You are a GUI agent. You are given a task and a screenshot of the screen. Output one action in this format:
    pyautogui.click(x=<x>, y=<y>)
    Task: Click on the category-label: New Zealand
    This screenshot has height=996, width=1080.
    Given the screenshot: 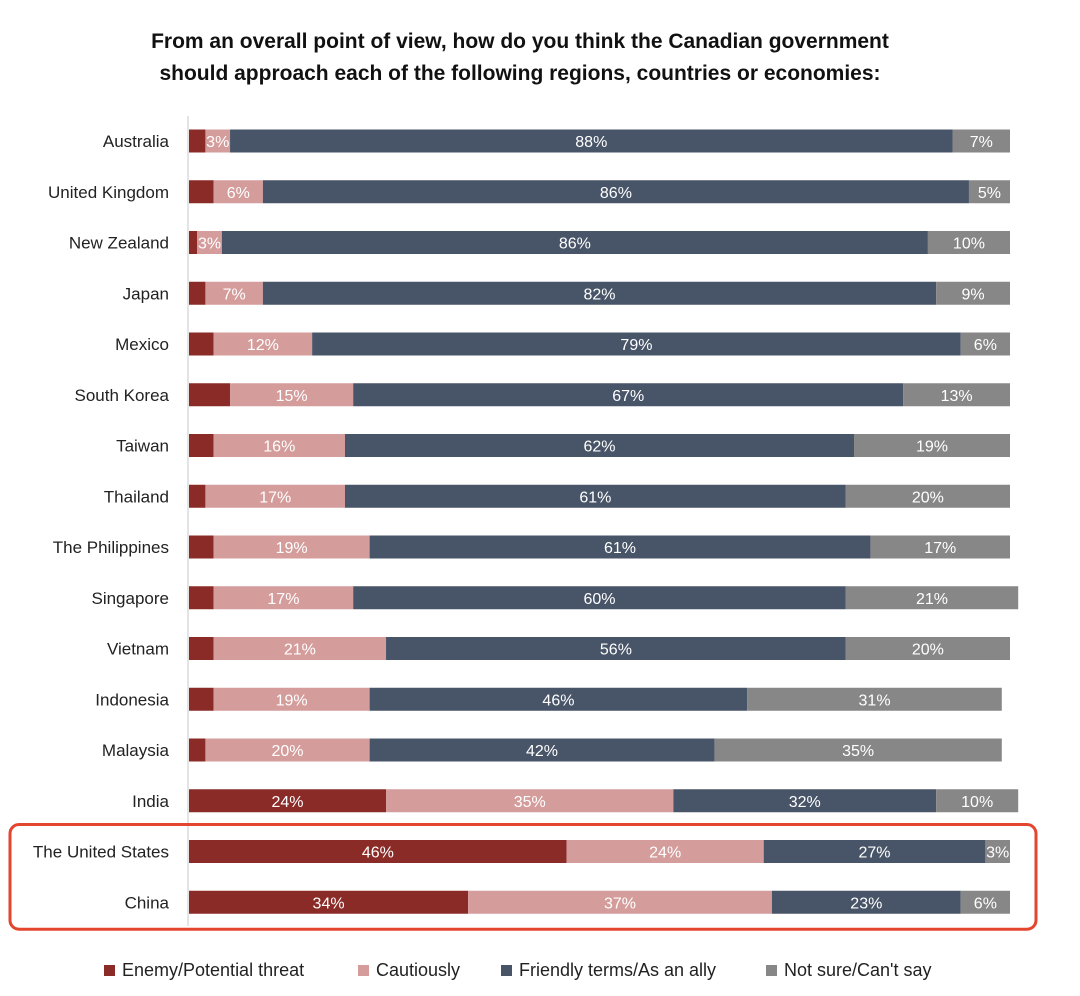 What is the action you would take?
    pyautogui.click(x=119, y=243)
    